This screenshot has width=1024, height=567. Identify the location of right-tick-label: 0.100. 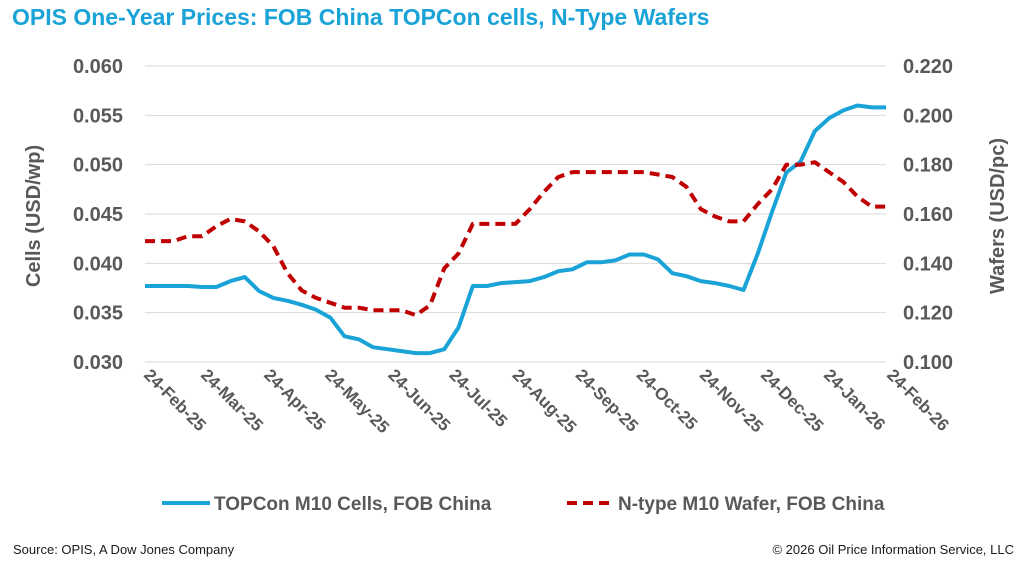
(928, 363).